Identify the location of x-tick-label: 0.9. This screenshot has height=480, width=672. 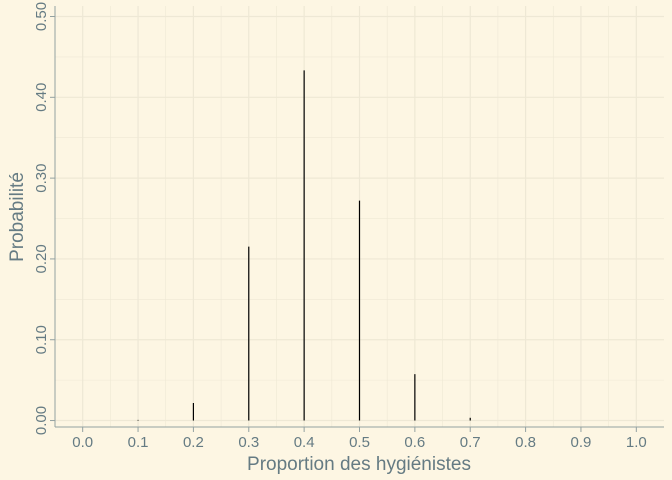
(581, 442).